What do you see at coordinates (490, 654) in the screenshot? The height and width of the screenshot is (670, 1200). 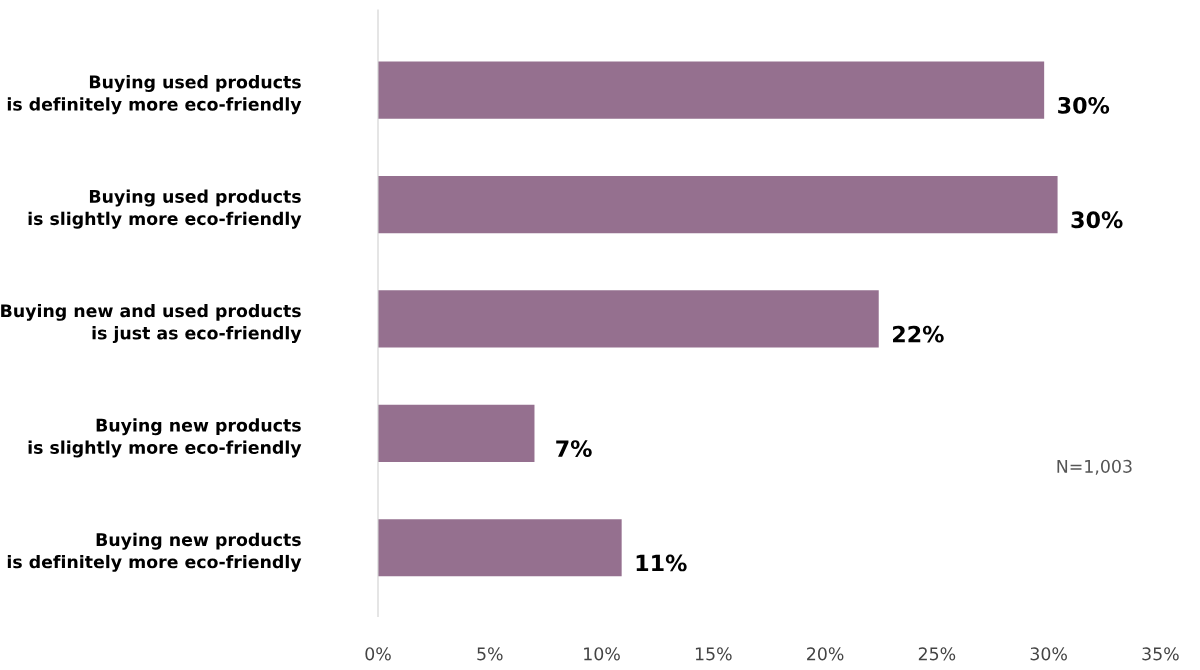 I see `x-tick-label: 5%` at bounding box center [490, 654].